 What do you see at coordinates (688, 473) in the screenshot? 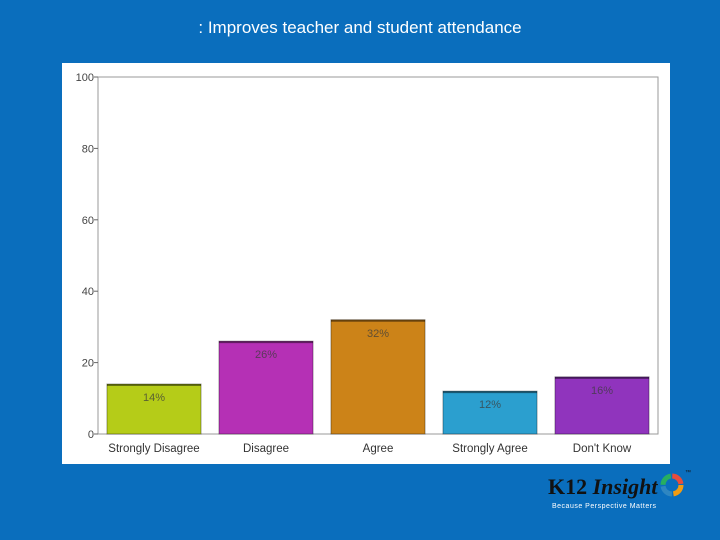
I see `trademark-mark: ™` at bounding box center [688, 473].